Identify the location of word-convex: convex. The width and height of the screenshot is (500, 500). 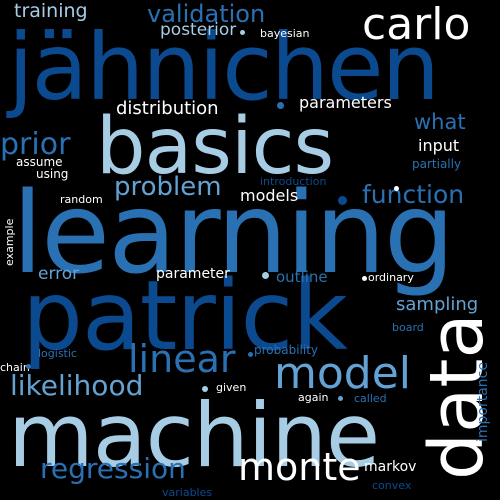
(392, 485).